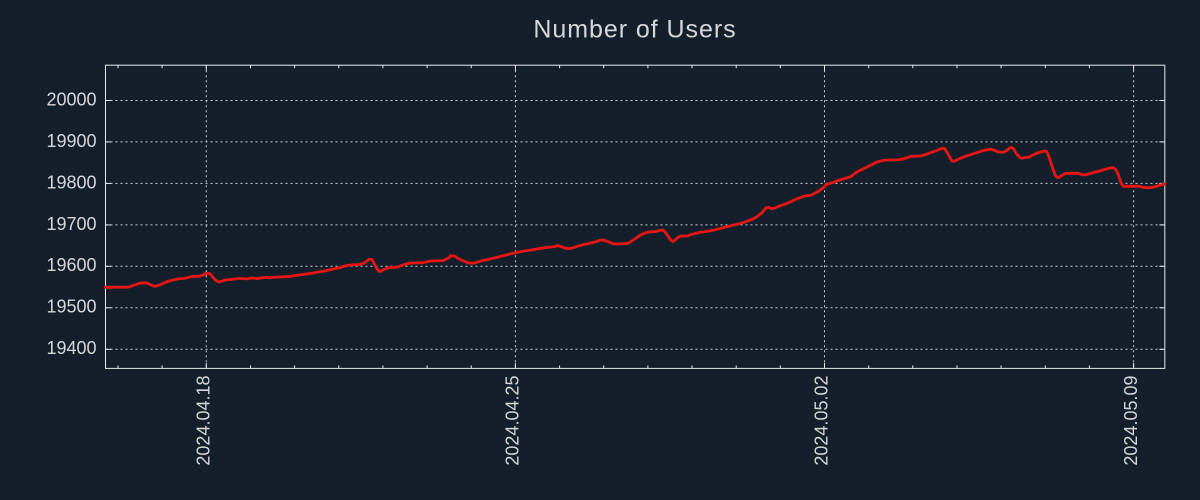 The width and height of the screenshot is (1200, 500). Describe the element at coordinates (513, 421) in the screenshot. I see `svg-text: 2024.04.25` at that location.